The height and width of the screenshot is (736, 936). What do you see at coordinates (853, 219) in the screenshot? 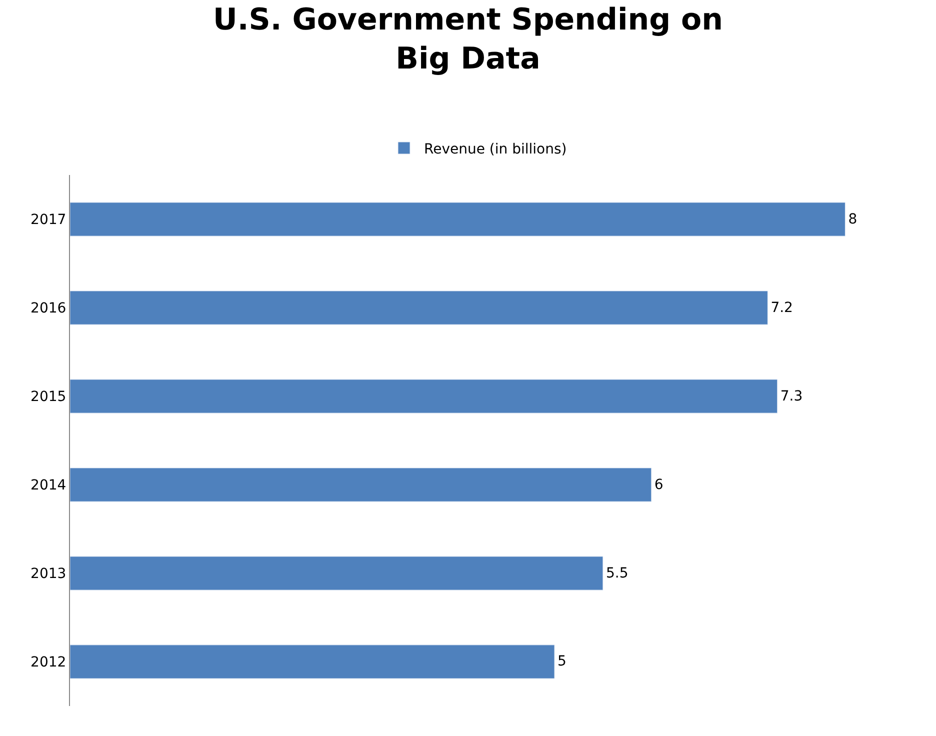
I see `data-label: 8` at bounding box center [853, 219].